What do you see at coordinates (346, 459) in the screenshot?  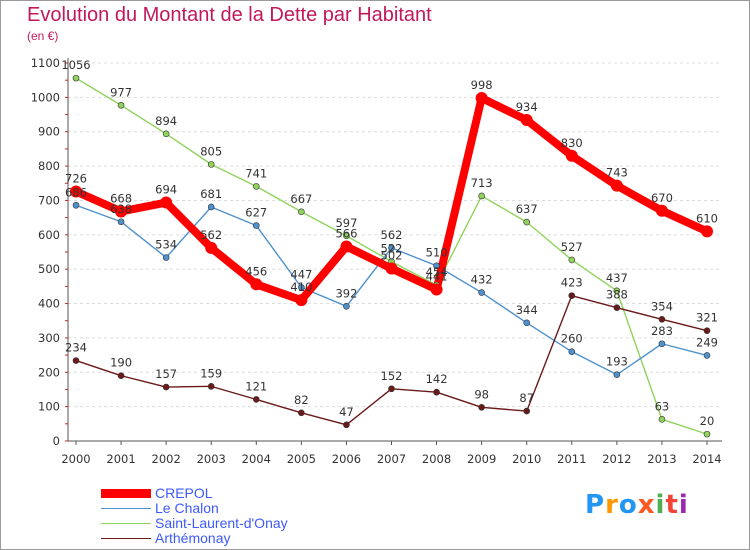 I see `x-tick-label: 2006` at bounding box center [346, 459].